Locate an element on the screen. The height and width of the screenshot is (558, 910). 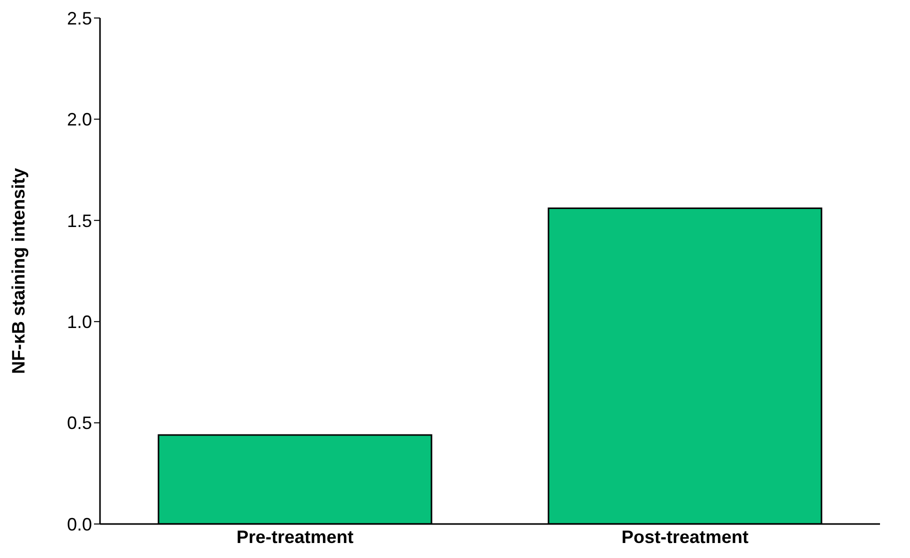
y-axis-title: NF-κB staining intensity is located at coordinates (18, 271).